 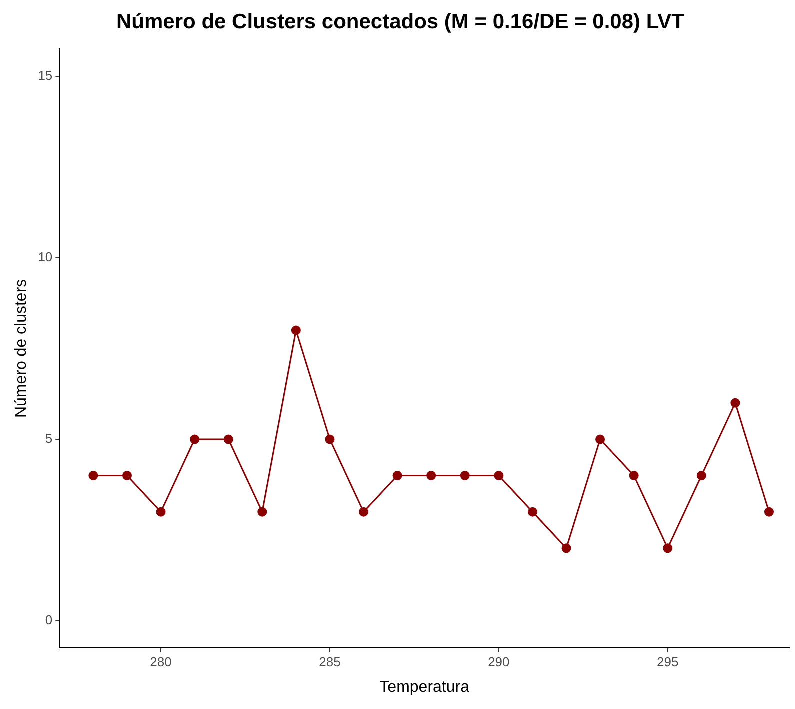 What do you see at coordinates (425, 687) in the screenshot?
I see `x-axis-title: Temperatura` at bounding box center [425, 687].